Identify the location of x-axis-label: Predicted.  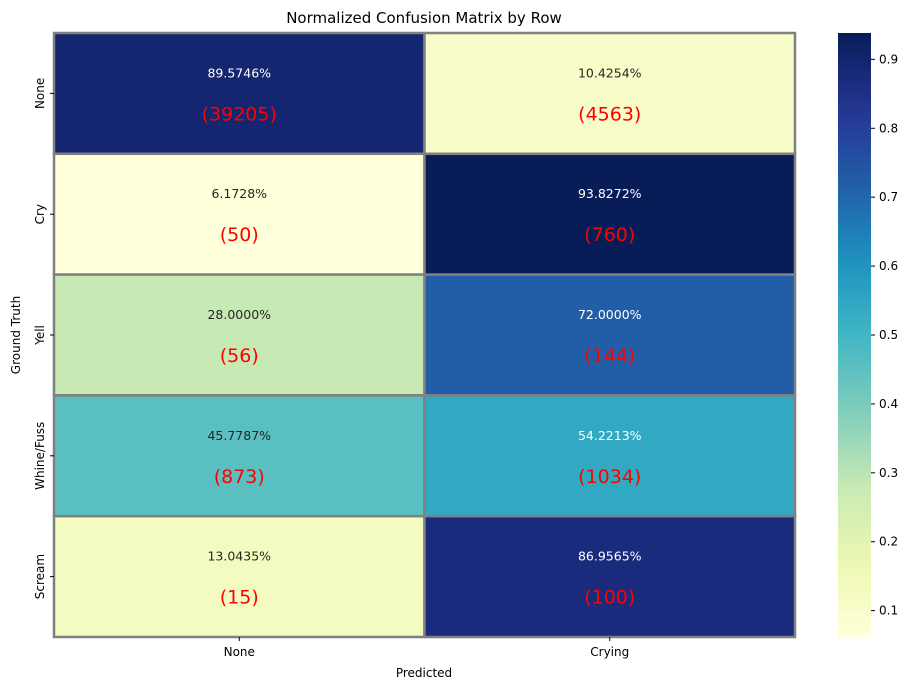
(424, 673).